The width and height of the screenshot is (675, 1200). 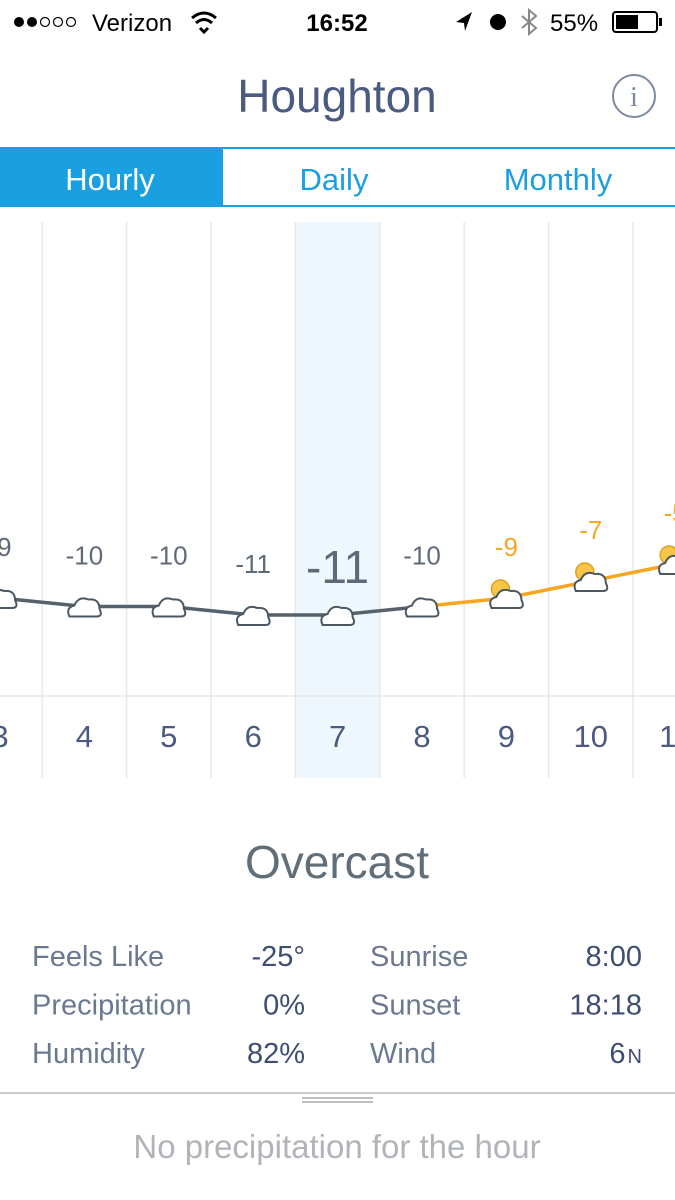 What do you see at coordinates (669, 513) in the screenshot?
I see `temp-label: -5` at bounding box center [669, 513].